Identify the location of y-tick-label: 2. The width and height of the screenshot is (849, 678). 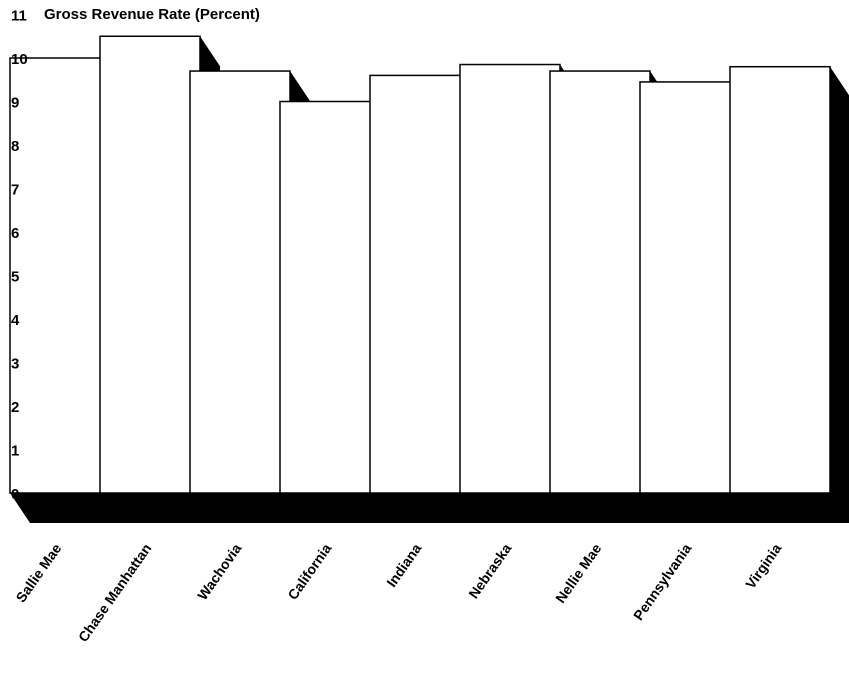
(15, 407).